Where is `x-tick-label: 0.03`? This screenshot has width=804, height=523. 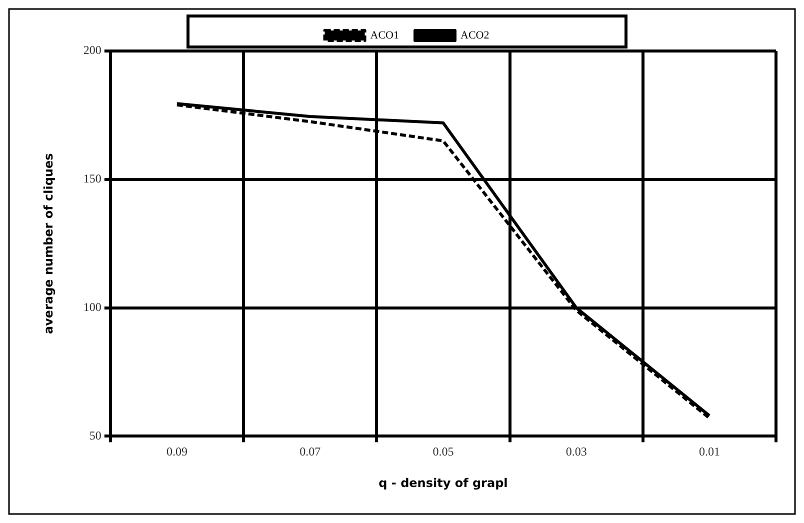 x-tick-label: 0.03 is located at coordinates (576, 451).